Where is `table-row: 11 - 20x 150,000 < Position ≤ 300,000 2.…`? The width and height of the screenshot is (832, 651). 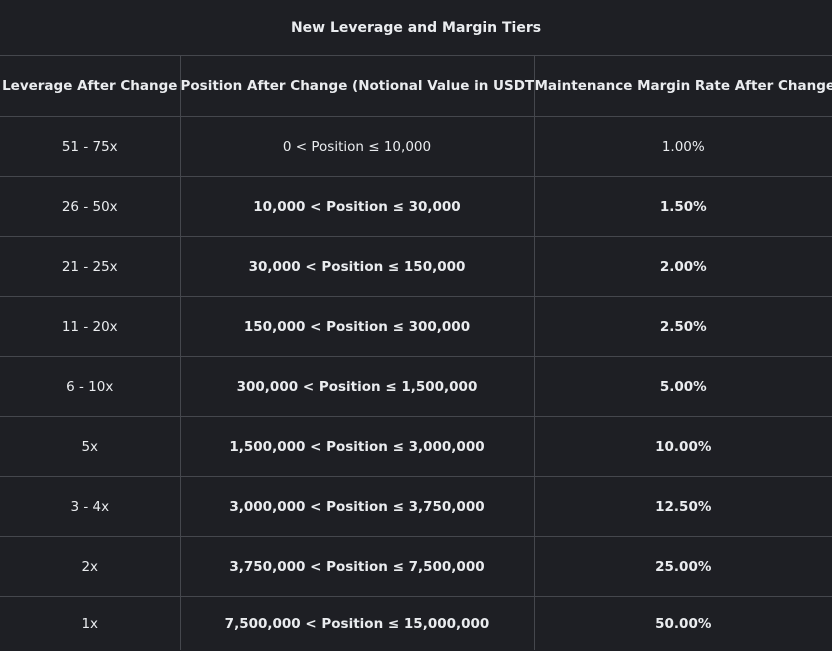 table-row: 11 - 20x 150,000 < Position ≤ 300,000 2.… is located at coordinates (416, 326).